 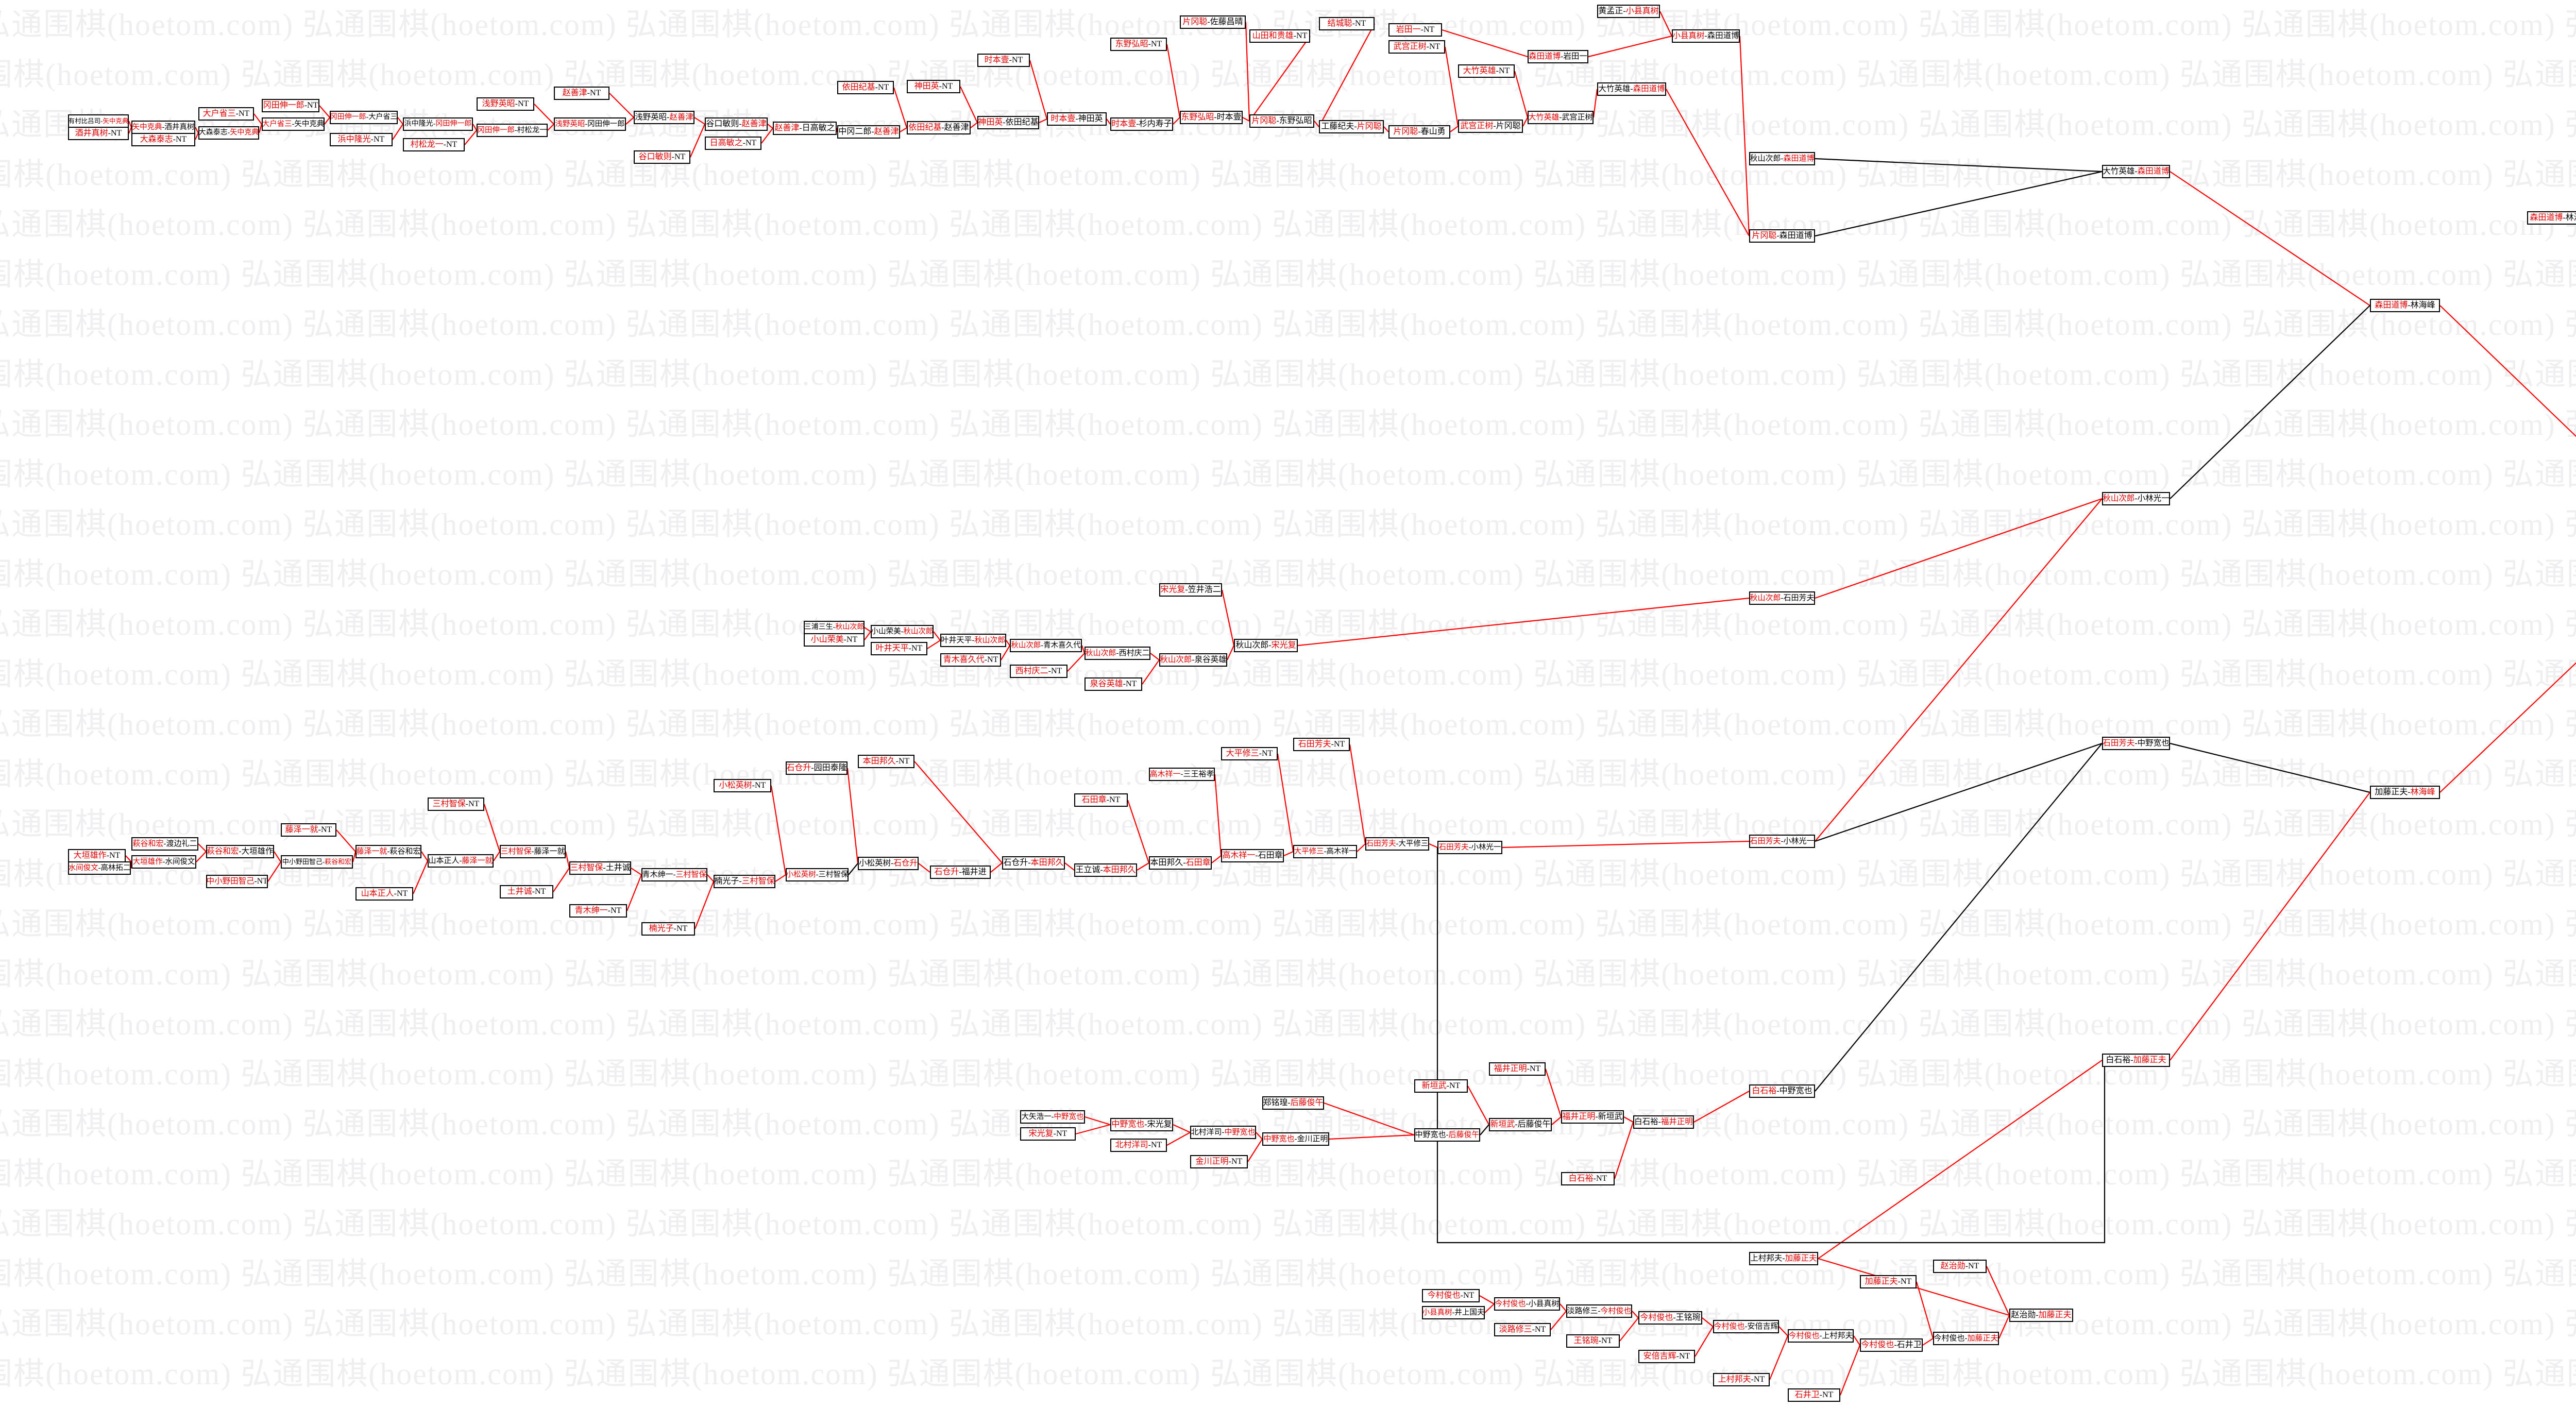 I want to click on match-box: 楠光子 - 三村智保, so click(x=744, y=881).